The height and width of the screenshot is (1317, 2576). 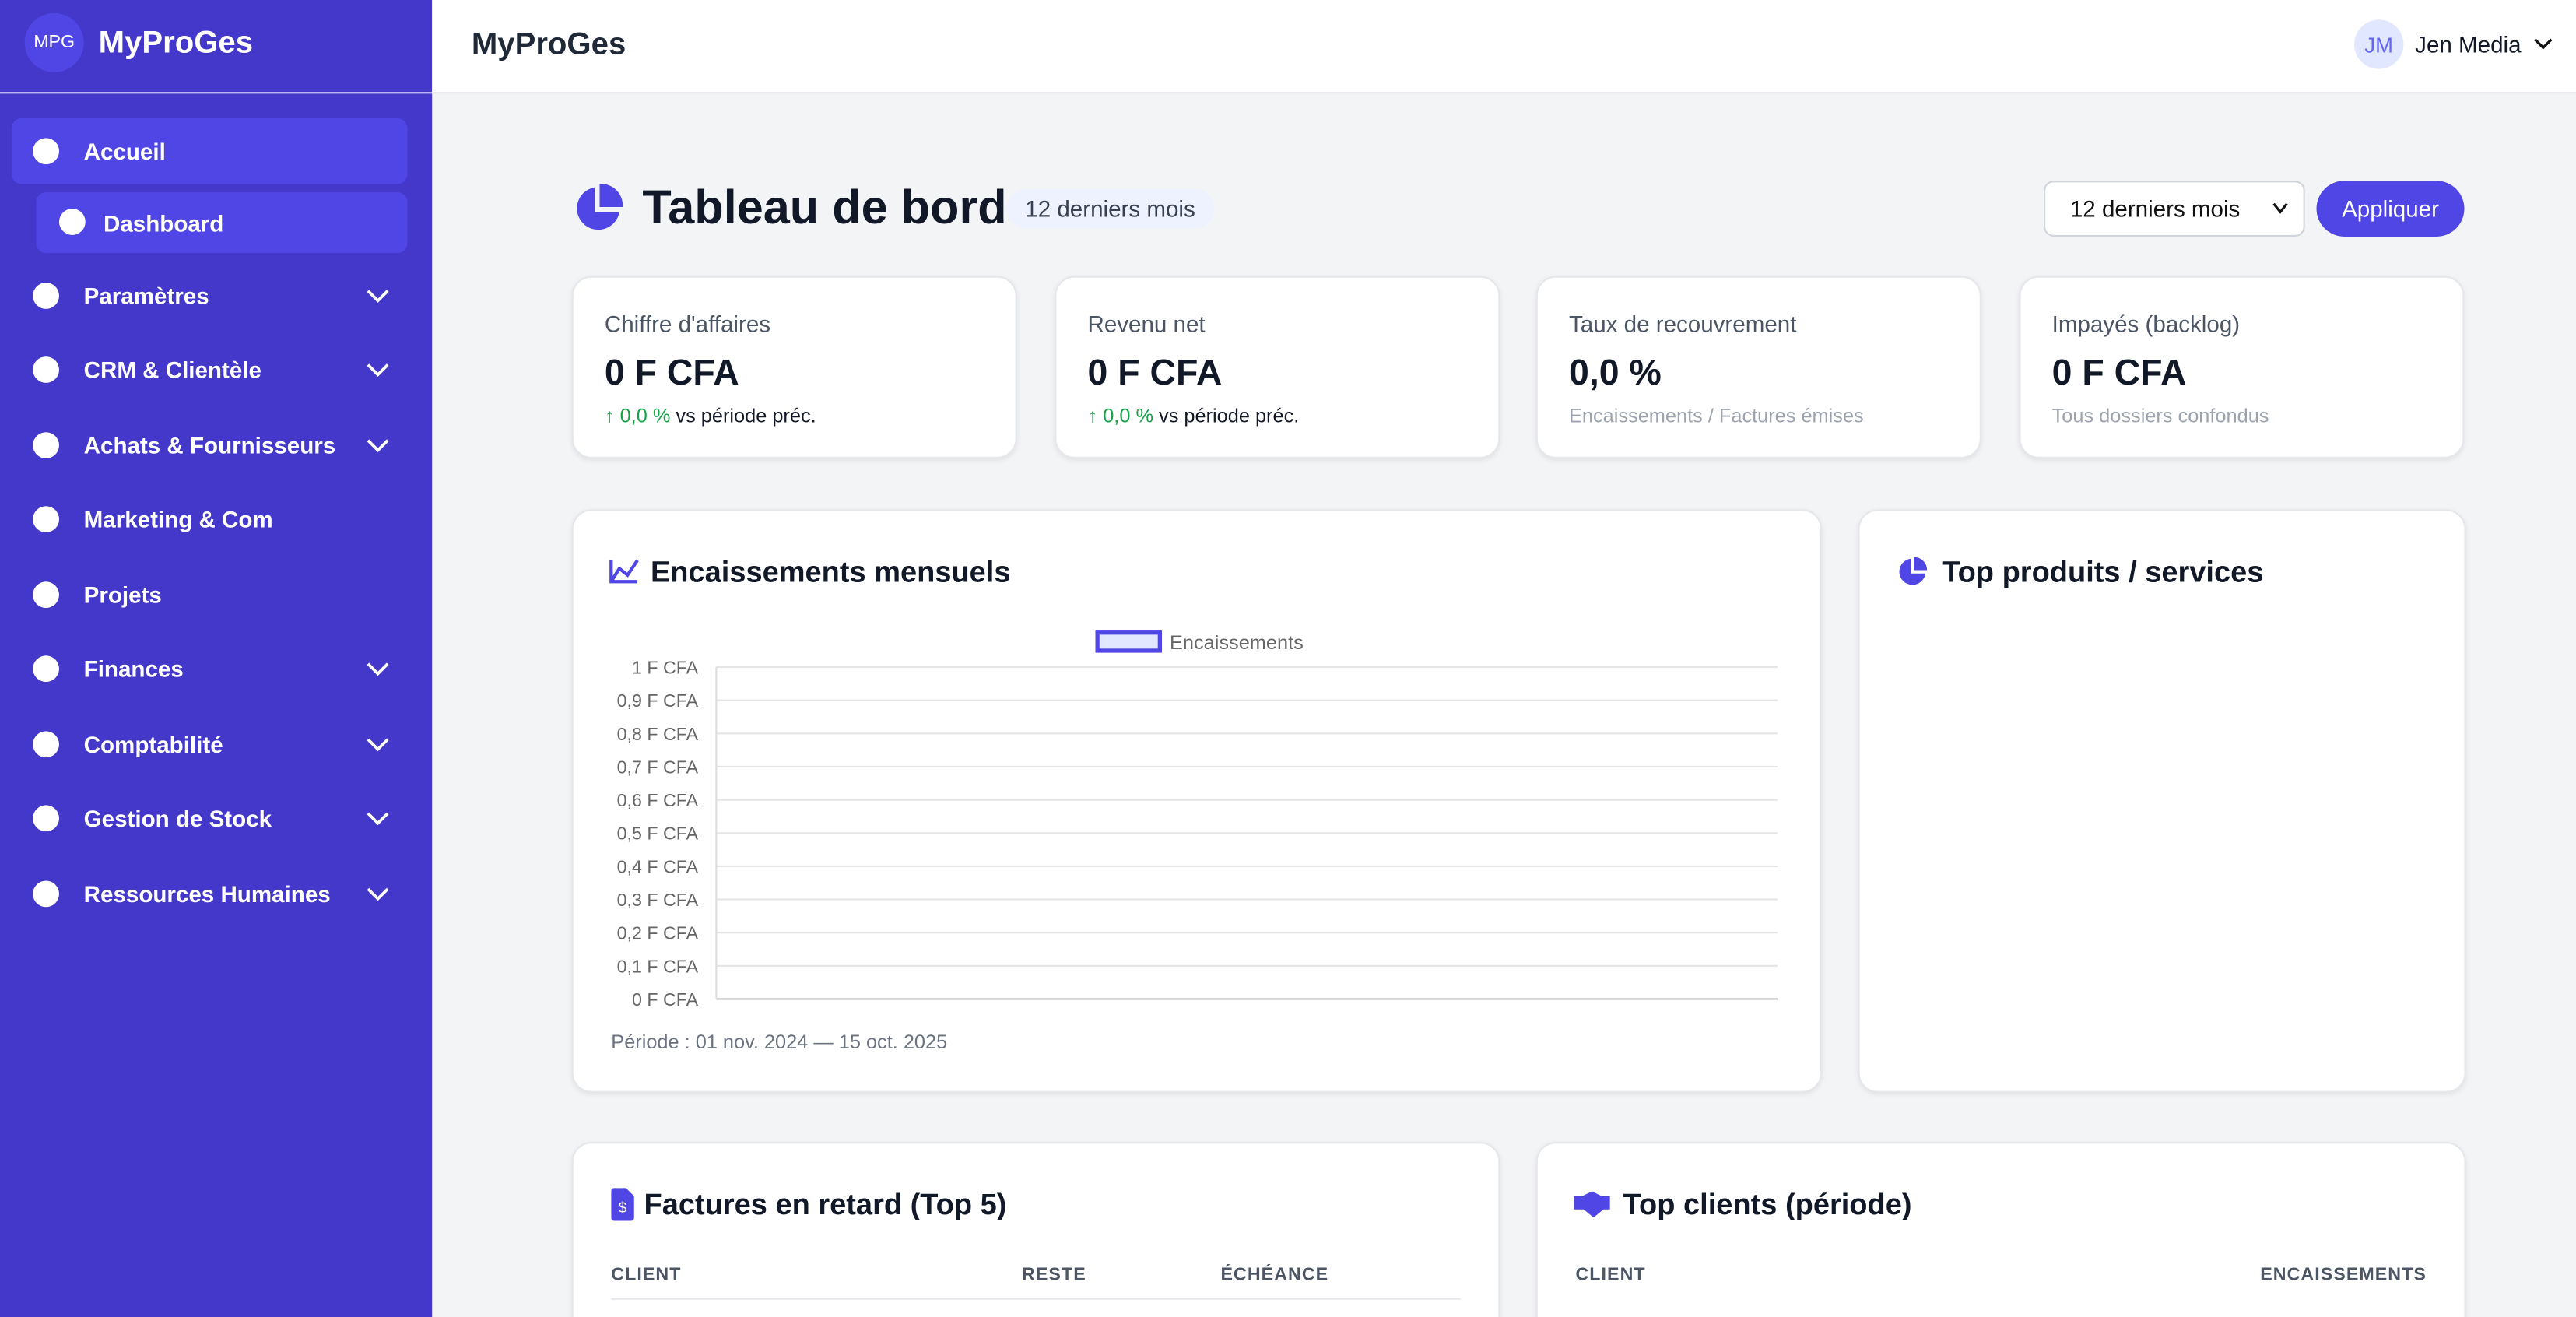 I want to click on kpi-label: Taux de recouvrement, so click(x=1683, y=323).